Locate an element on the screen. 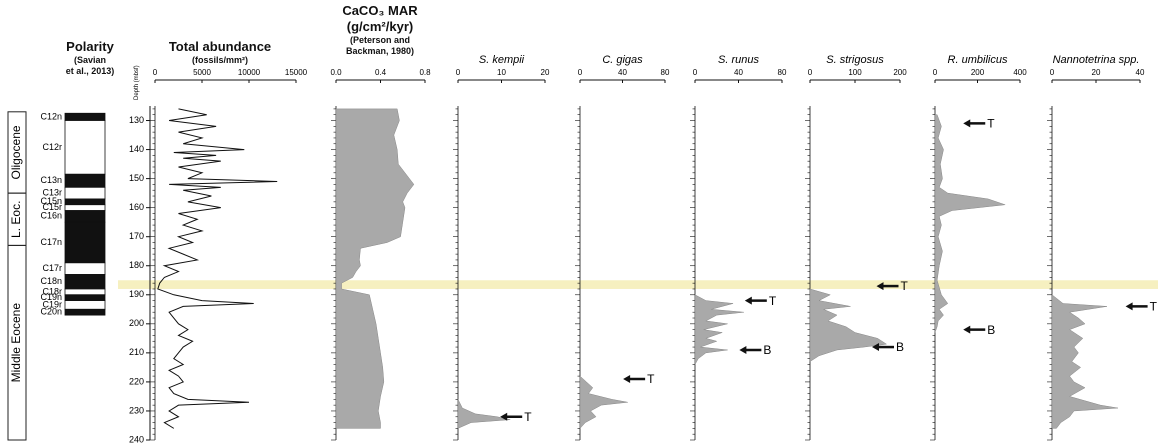  depth-tick-label: 220 is located at coordinates (136, 381).